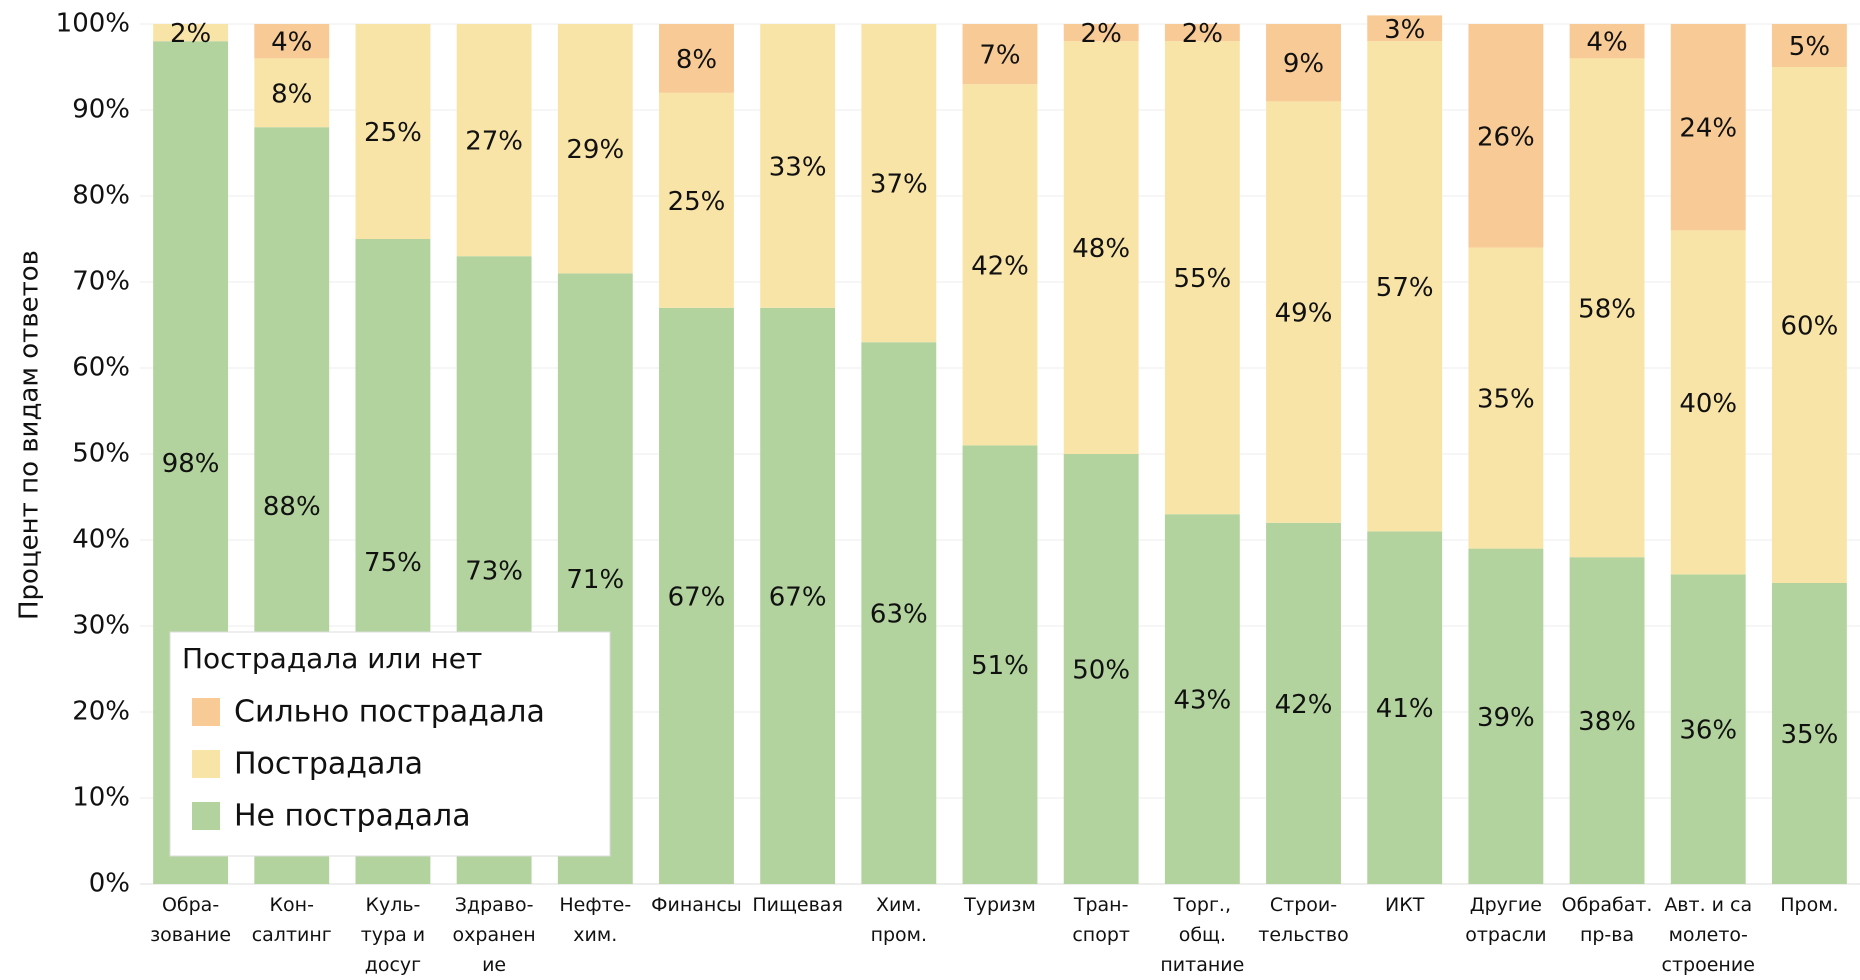  Describe the element at coordinates (101, 798) in the screenshot. I see `y-tick-label: 10%` at that location.